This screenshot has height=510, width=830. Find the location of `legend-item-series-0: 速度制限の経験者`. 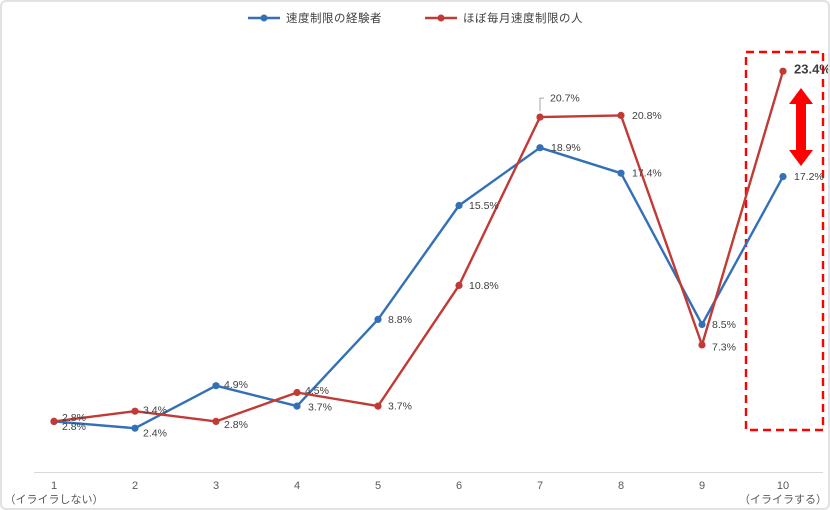

legend-item-series-0: 速度制限の経験者 is located at coordinates (314, 18).